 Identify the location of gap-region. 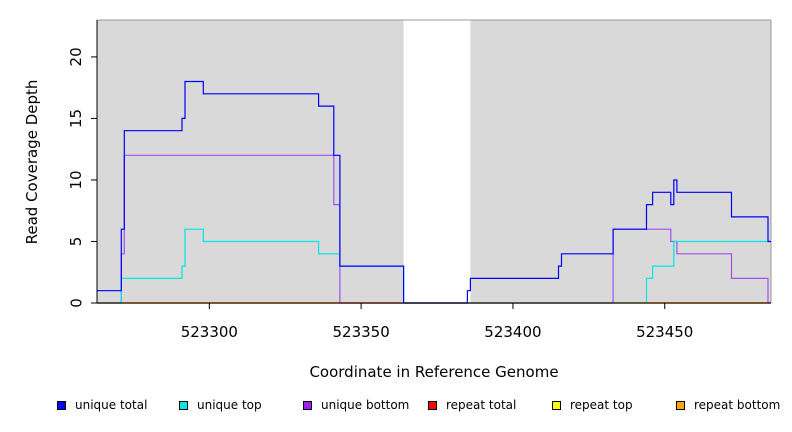
(437, 161).